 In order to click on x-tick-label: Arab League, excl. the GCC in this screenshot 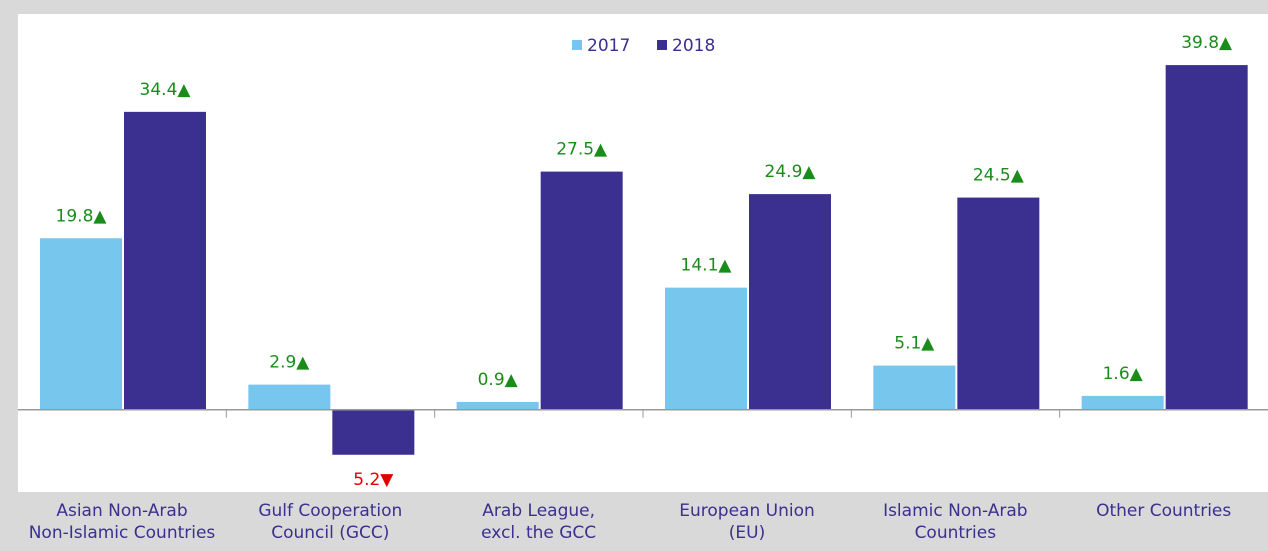, I will do `click(539, 522)`.